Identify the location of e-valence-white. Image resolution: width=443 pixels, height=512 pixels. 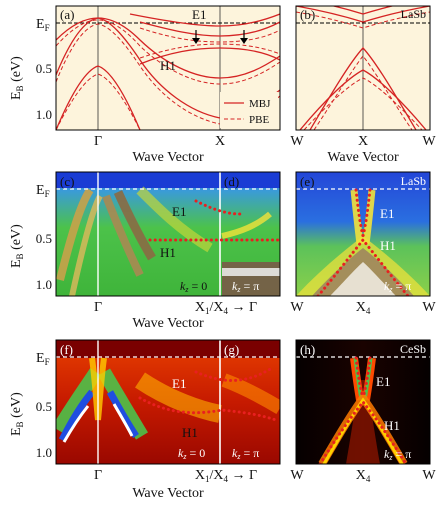
(363, 279).